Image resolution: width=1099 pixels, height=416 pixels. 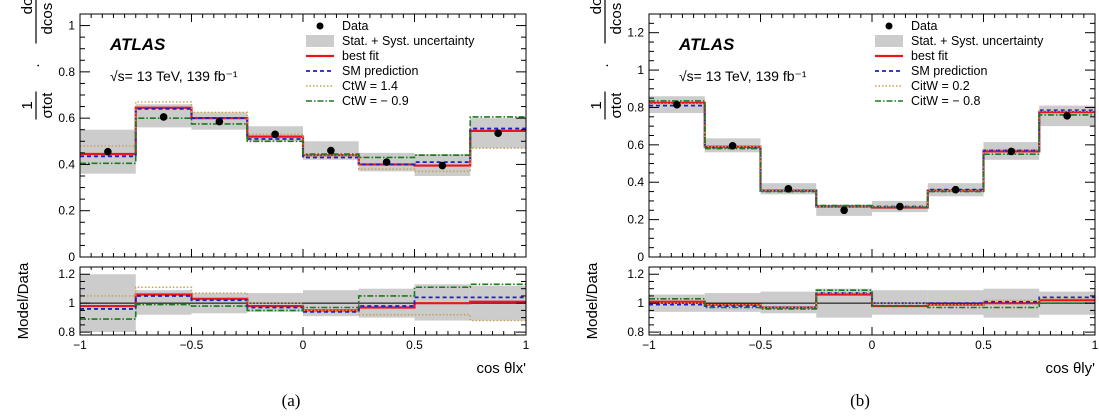 What do you see at coordinates (946, 101) in the screenshot?
I see `legend-label-c2: CitW = − 0.8` at bounding box center [946, 101].